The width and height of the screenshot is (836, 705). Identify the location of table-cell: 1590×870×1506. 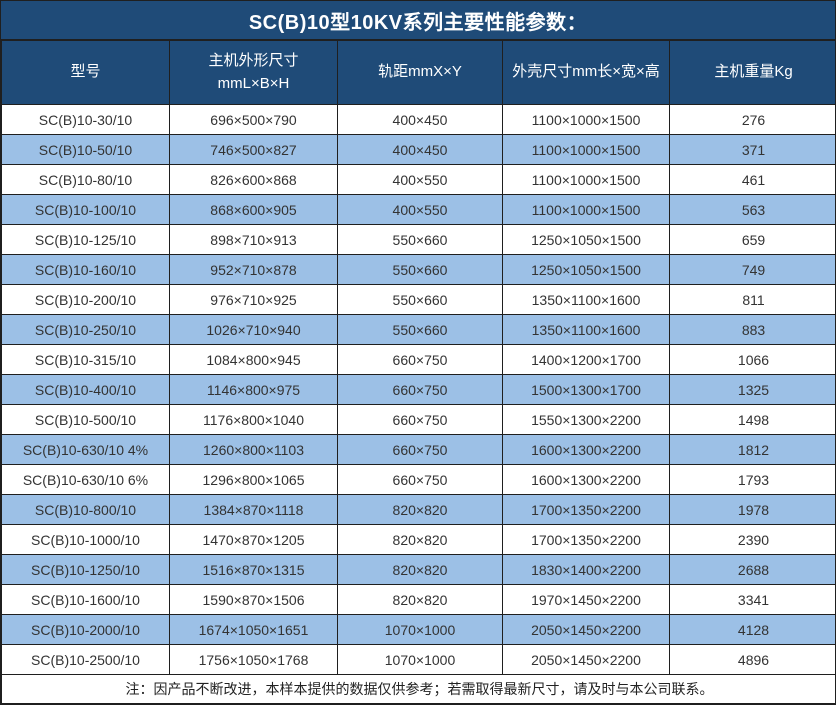
(253, 599).